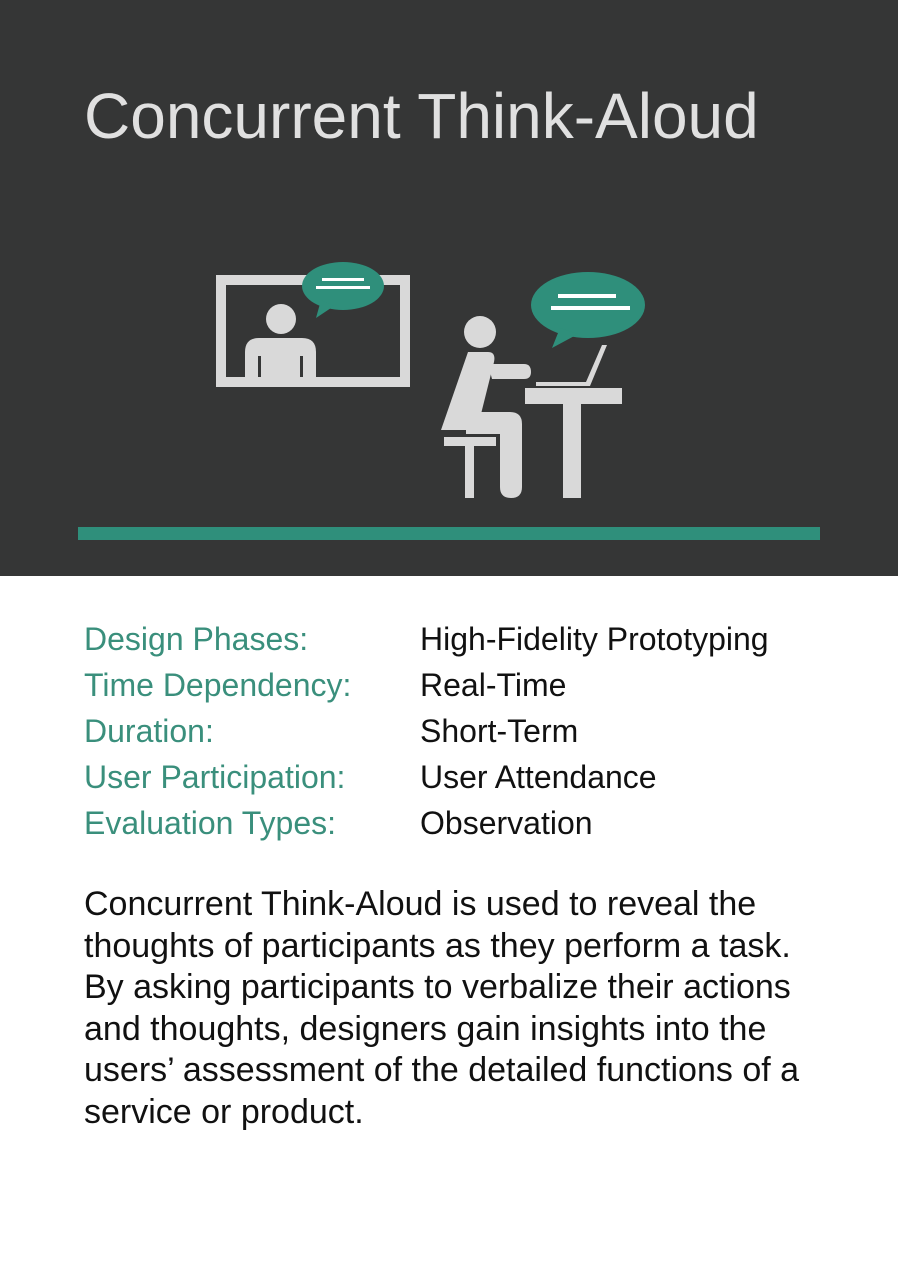  Describe the element at coordinates (449, 533) in the screenshot. I see `accent-divider` at that location.